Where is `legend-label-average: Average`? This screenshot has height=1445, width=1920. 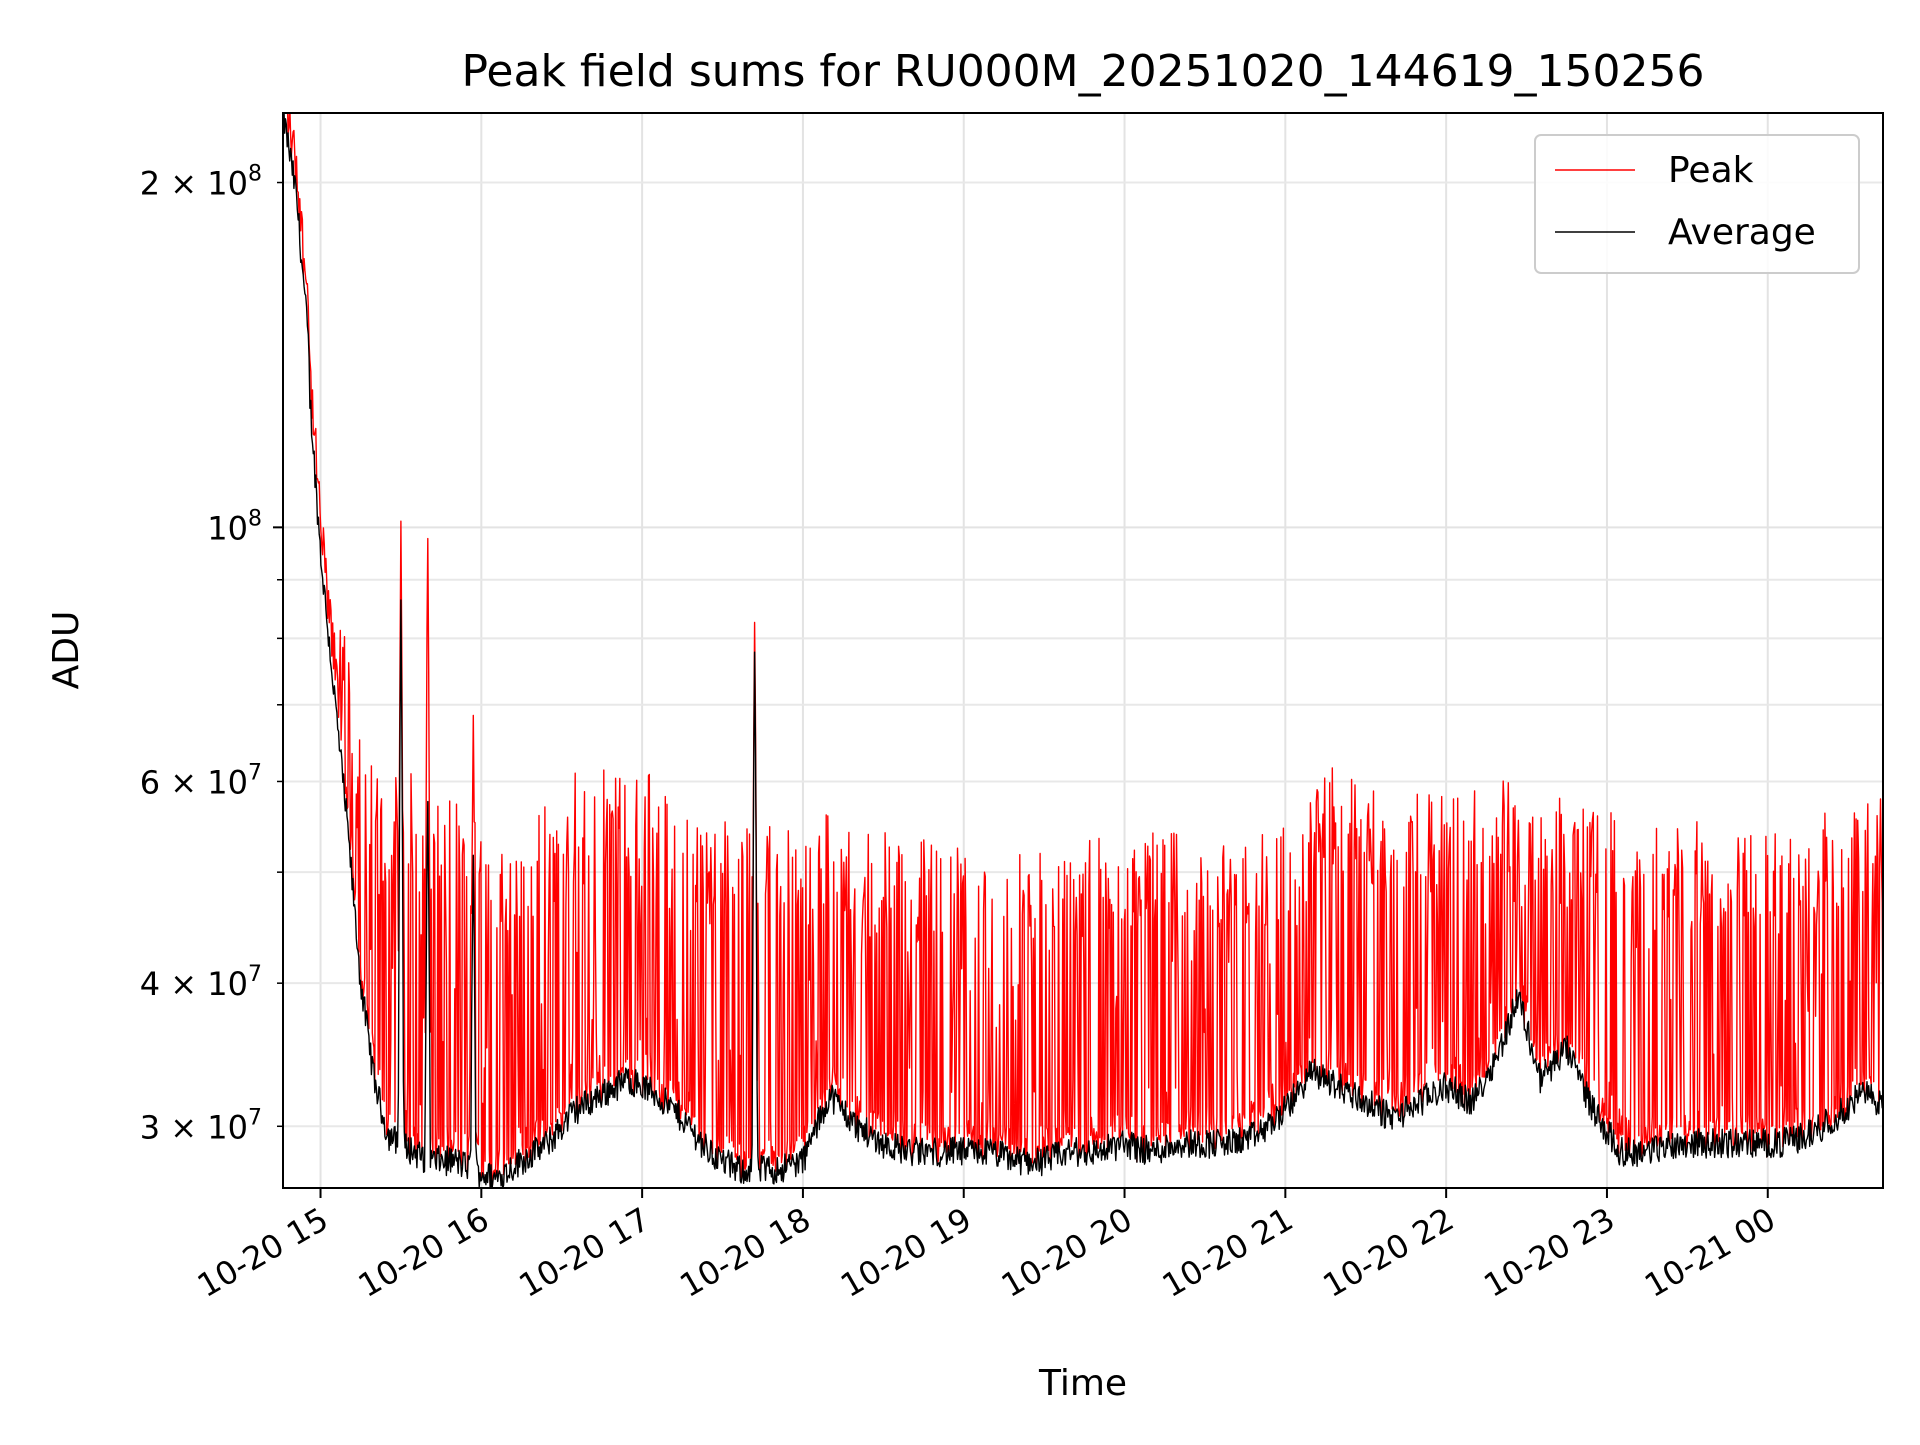
legend-label-average: Average is located at coordinates (1742, 232).